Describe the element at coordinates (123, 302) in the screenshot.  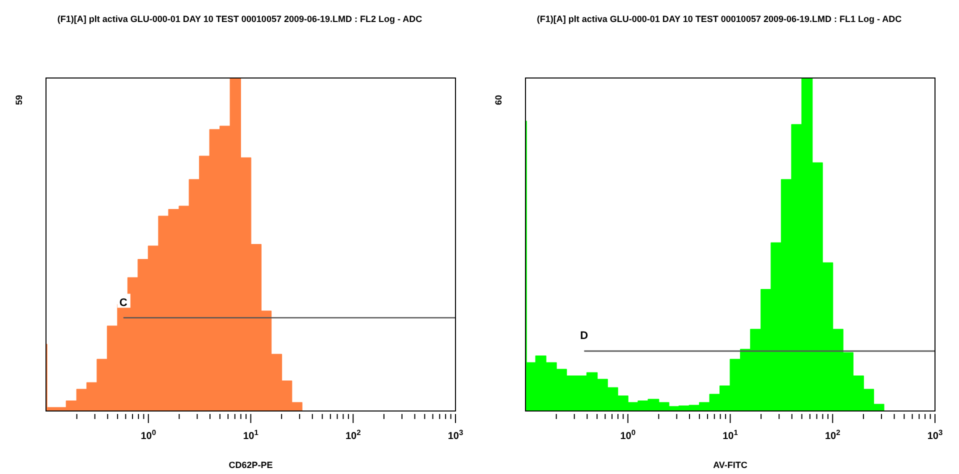
I see `series-label: C` at that location.